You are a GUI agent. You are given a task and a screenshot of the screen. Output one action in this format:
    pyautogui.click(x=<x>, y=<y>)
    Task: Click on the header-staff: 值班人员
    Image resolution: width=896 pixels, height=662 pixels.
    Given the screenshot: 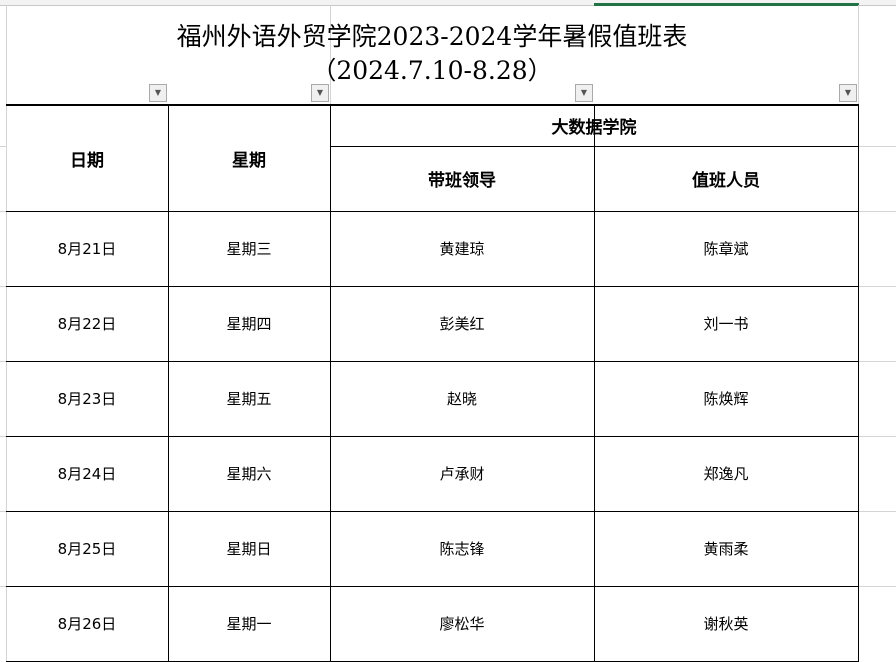 What is the action you would take?
    pyautogui.click(x=726, y=181)
    